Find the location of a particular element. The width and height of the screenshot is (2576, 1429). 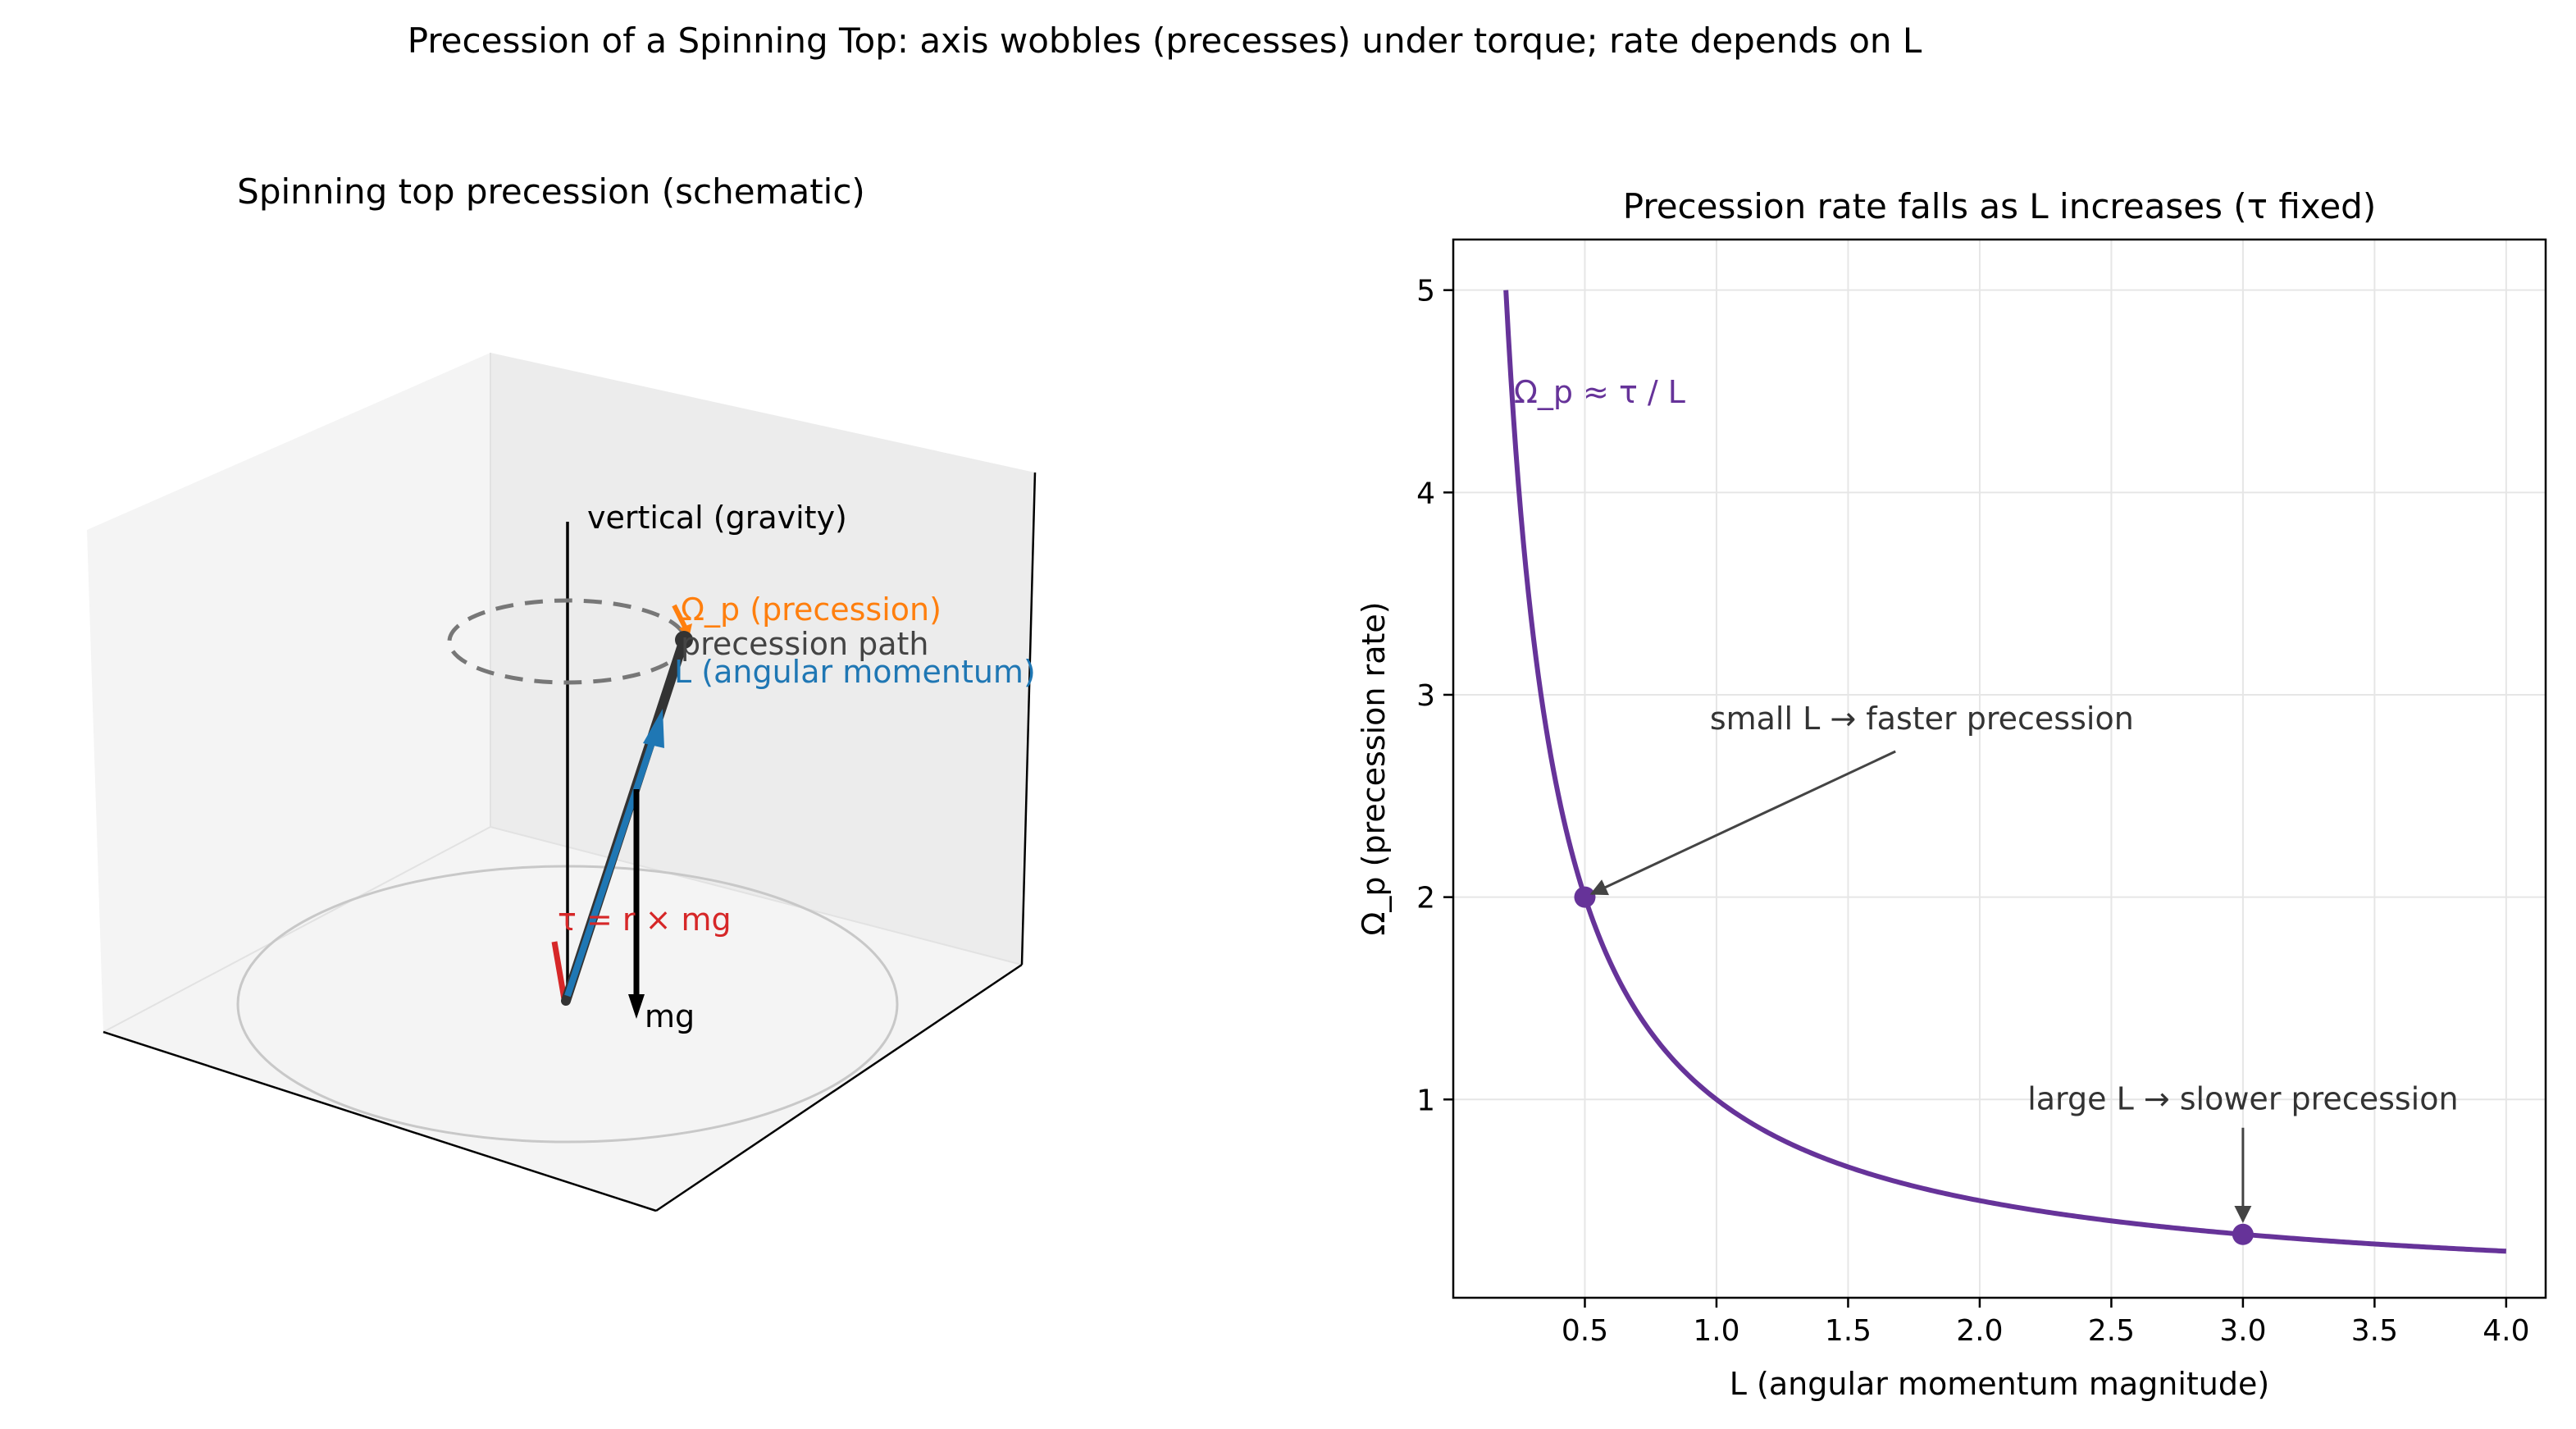

x-tick-label: 1.0 is located at coordinates (1716, 1331).